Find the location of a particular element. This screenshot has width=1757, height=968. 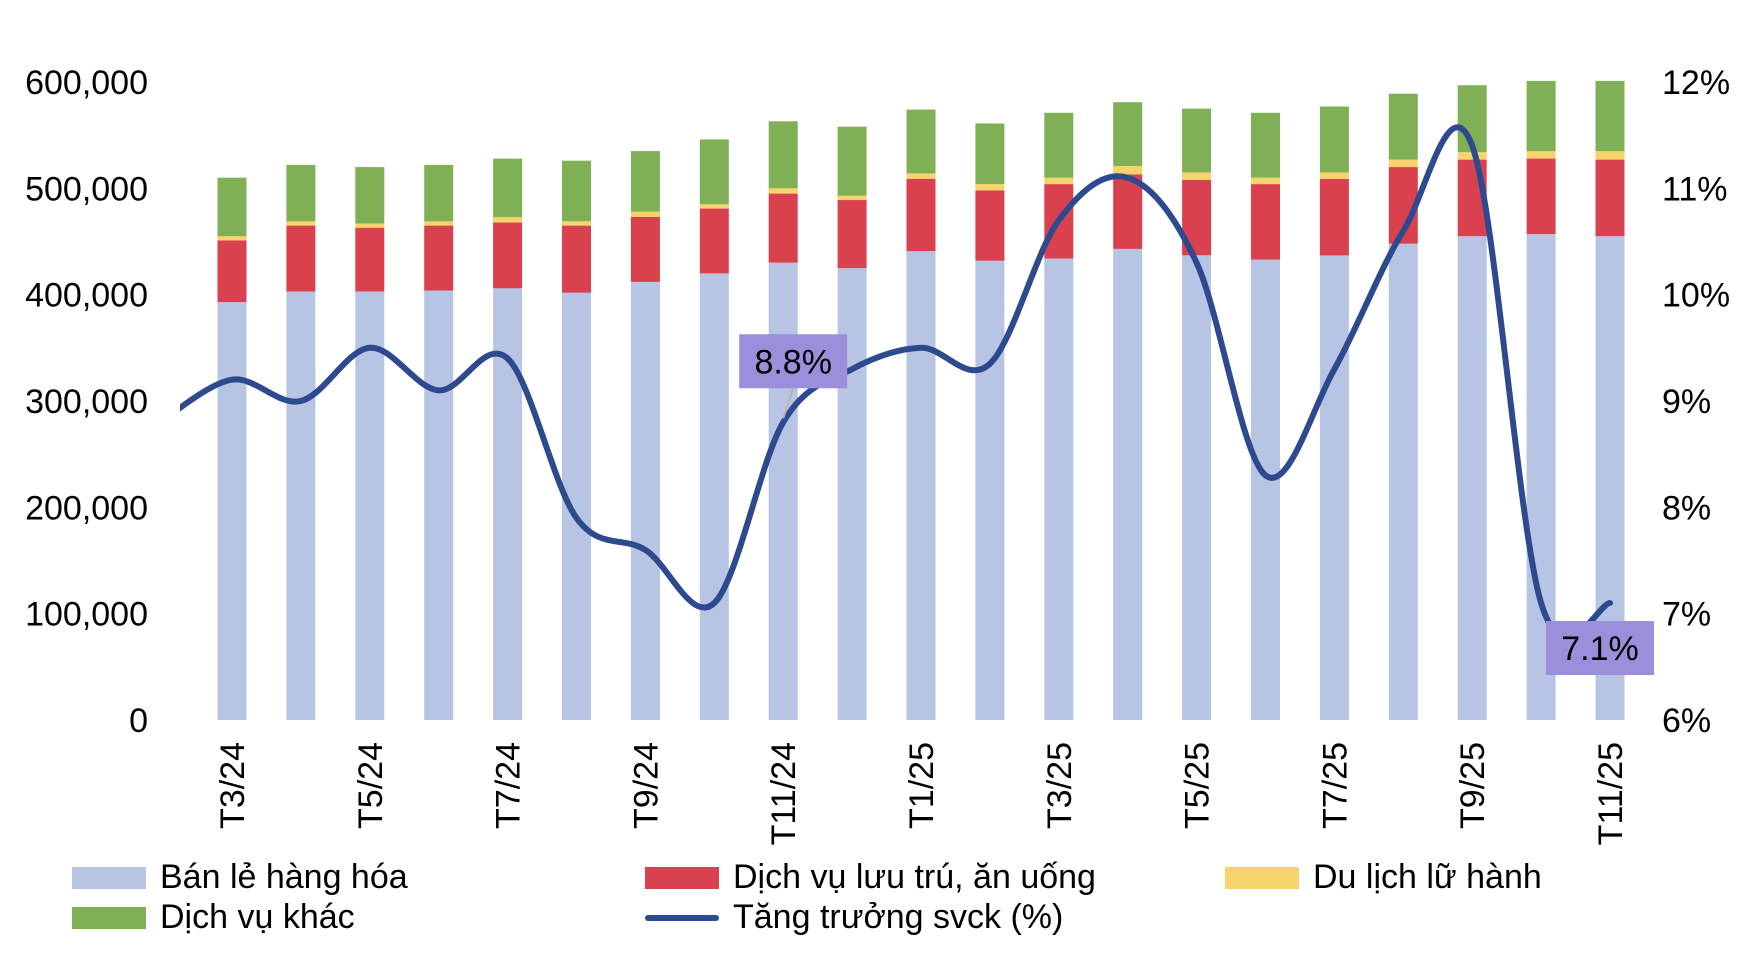

y-right-tick-label: 9% is located at coordinates (1686, 402).